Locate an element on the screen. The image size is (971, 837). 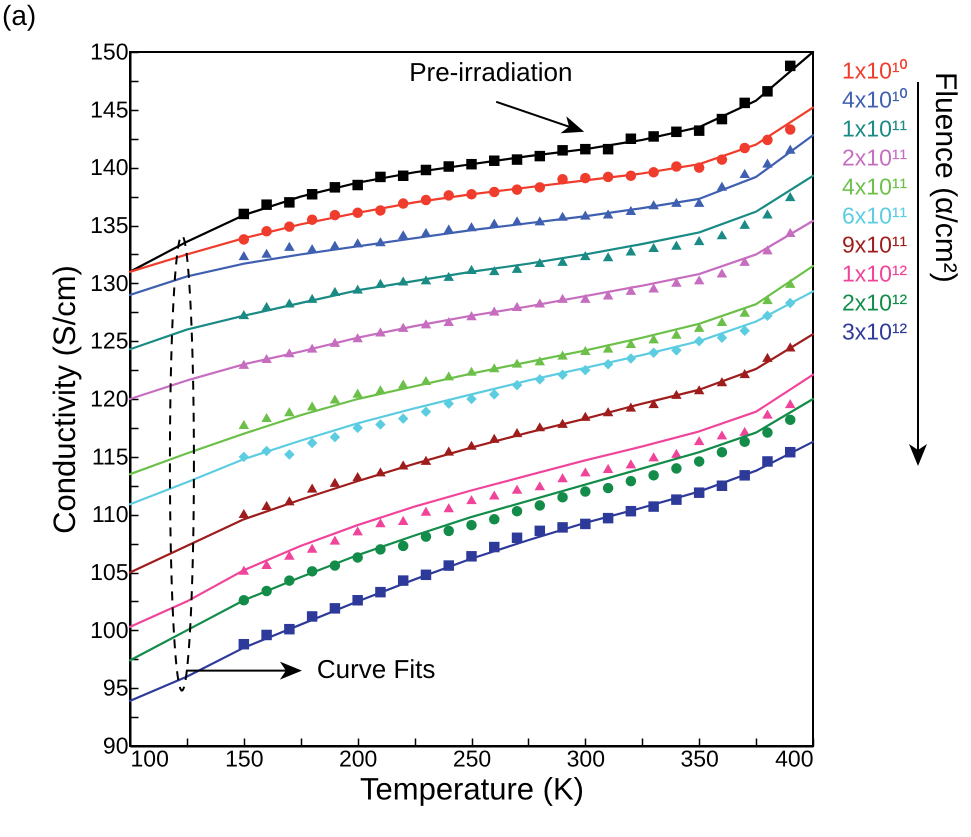
y-axis-title: Conductivity (S/cm) is located at coordinates (64, 399).